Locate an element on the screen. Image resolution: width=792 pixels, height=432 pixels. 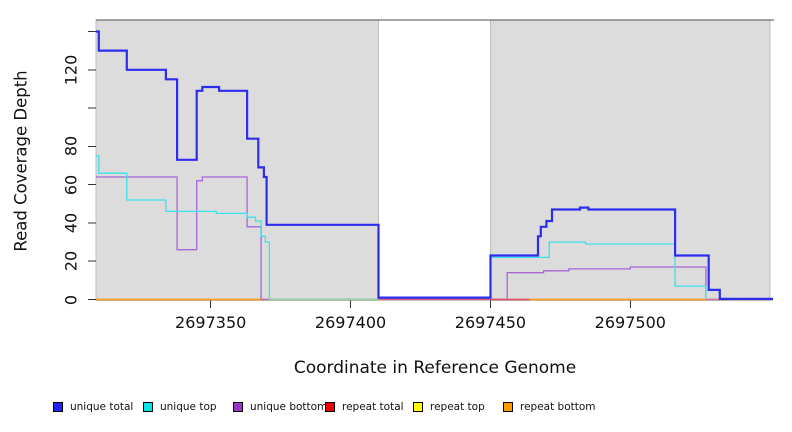
legend-swatch-repeat-bottom is located at coordinates (508, 407).